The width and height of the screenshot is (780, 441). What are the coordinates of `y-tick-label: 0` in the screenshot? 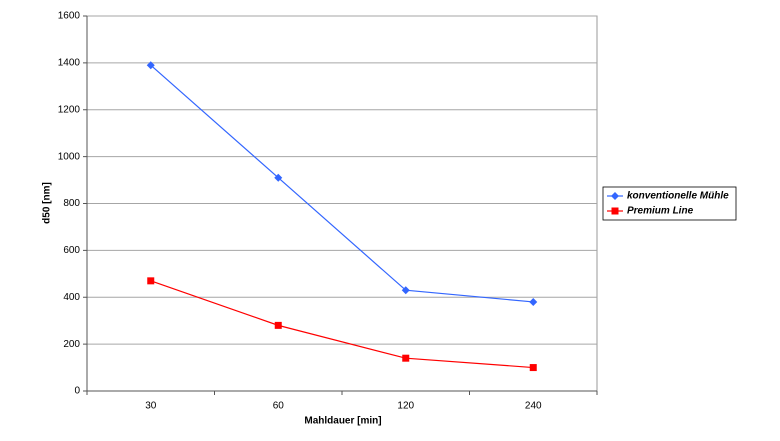 It's located at (77, 391).